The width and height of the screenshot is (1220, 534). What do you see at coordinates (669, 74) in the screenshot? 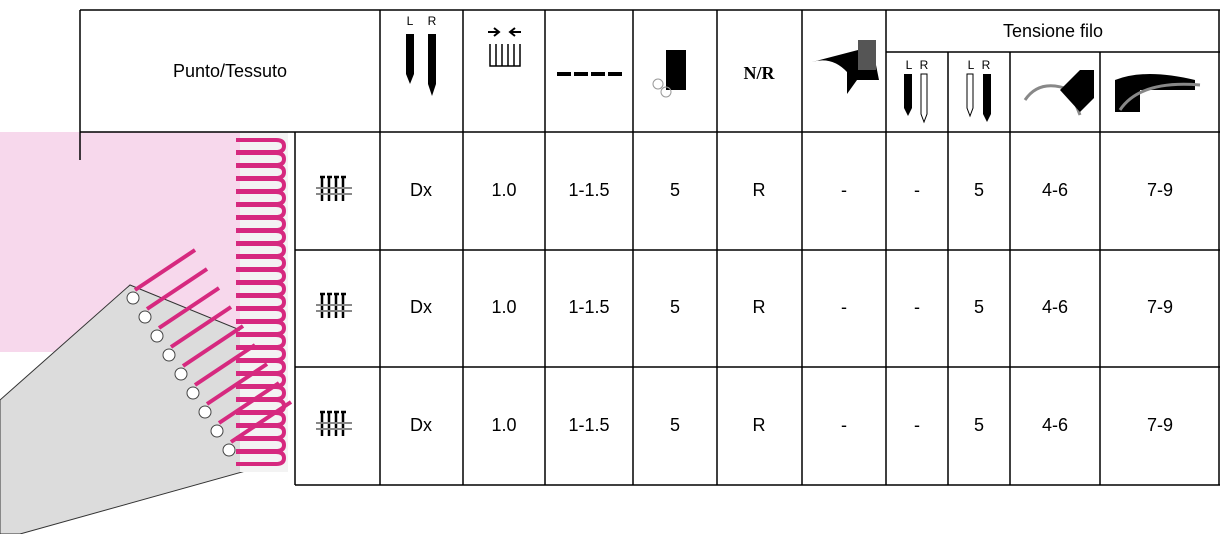
I see `cutter-icon` at bounding box center [669, 74].